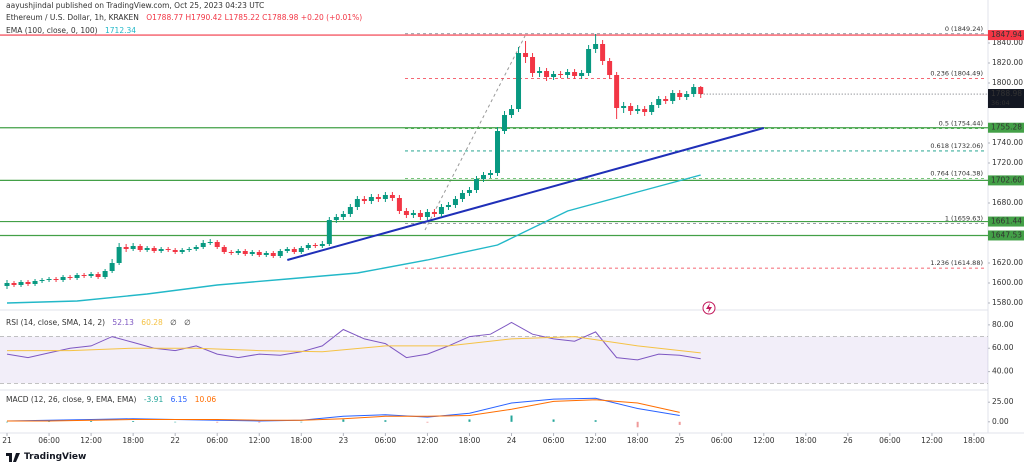 Image resolution: width=1024 pixels, height=468 pixels. What do you see at coordinates (7, 440) in the screenshot?
I see `x-tick-label: 21` at bounding box center [7, 440].